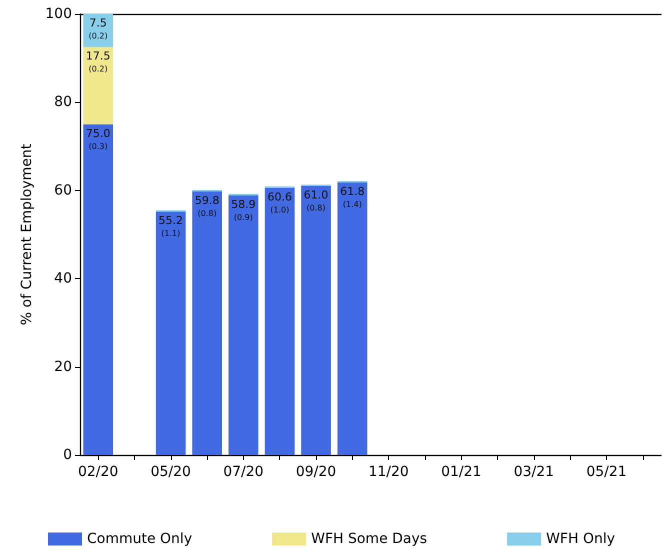 The width and height of the screenshot is (663, 551). I want to click on legend-label: WFH Some Days, so click(369, 539).